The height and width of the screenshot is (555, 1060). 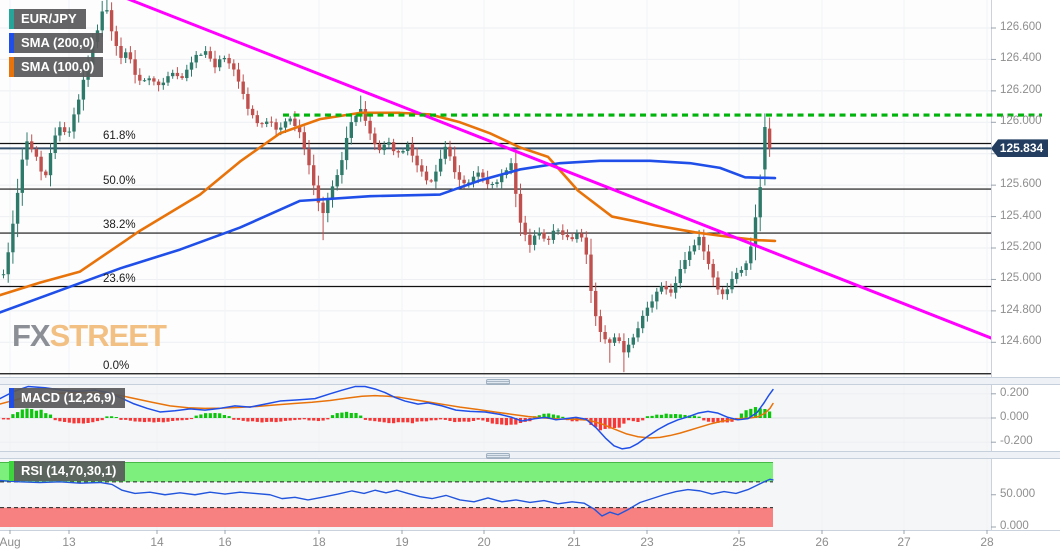 What do you see at coordinates (1014, 417) in the screenshot?
I see `macd-tick: 0.000` at bounding box center [1014, 417].